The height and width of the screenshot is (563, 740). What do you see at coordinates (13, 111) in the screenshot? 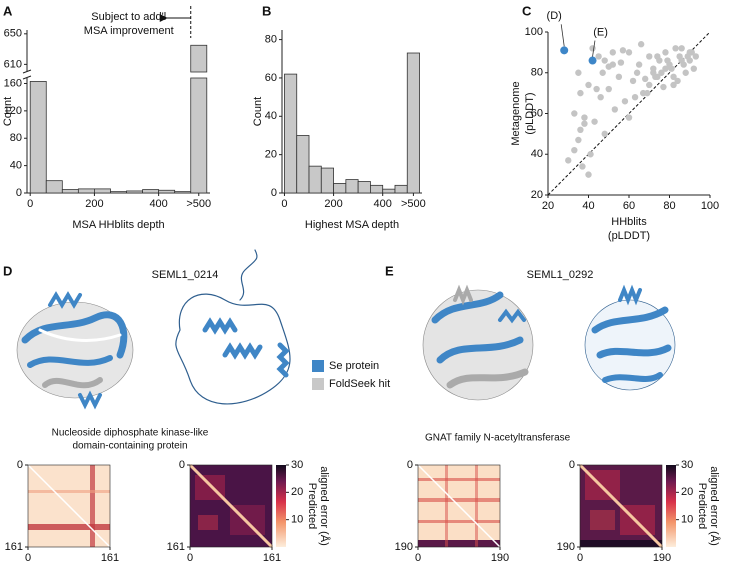
I see `y-tick-label: 120` at bounding box center [13, 111].